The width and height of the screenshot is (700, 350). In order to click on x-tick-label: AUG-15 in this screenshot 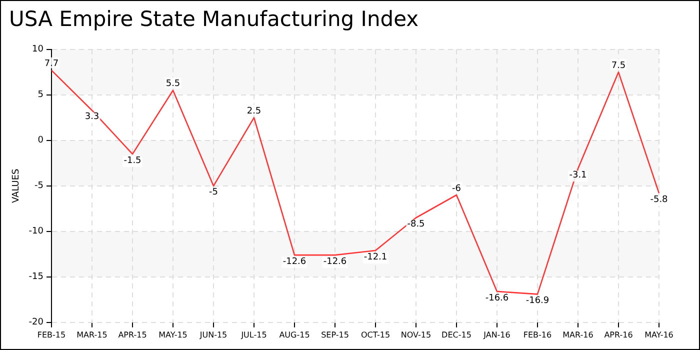, I will do `click(294, 335)`.